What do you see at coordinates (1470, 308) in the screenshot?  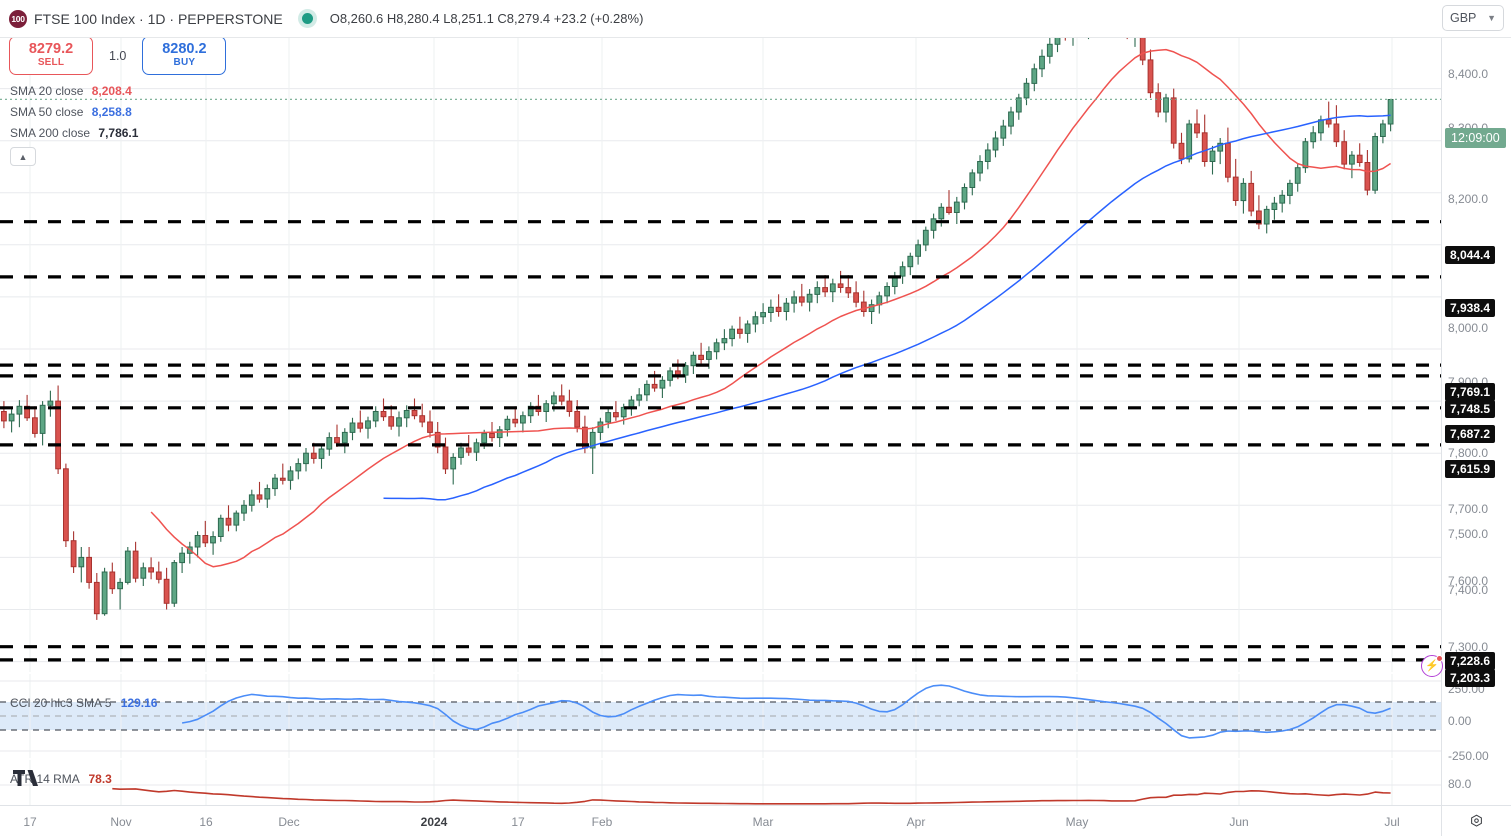 I see `price-level-tag: 7,938.4` at bounding box center [1470, 308].